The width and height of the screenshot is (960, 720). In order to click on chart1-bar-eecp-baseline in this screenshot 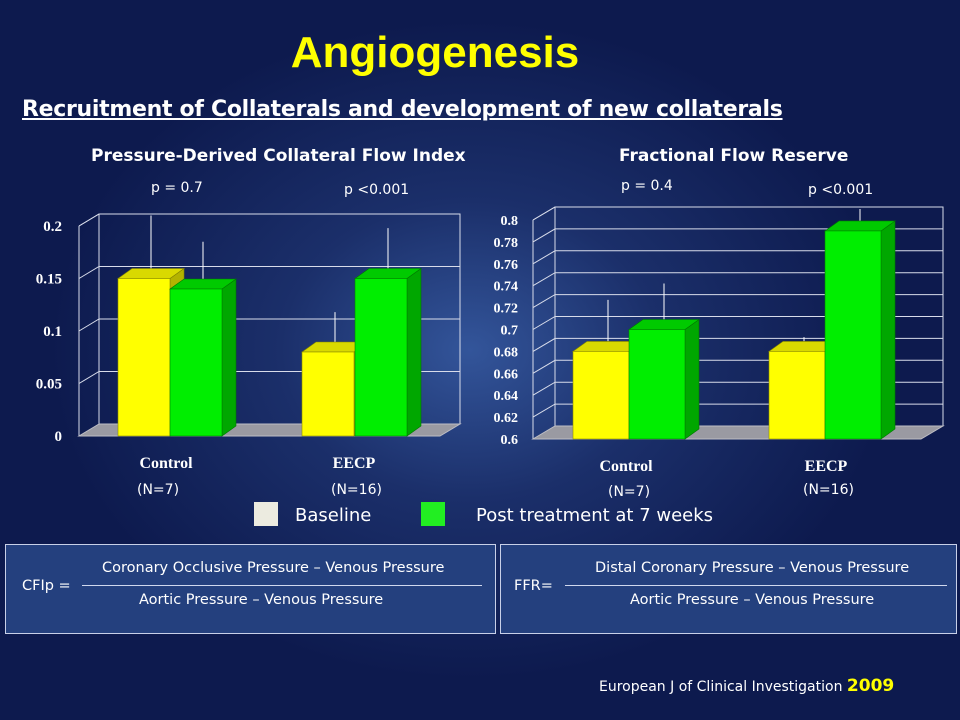, I will do `click(328, 394)`.